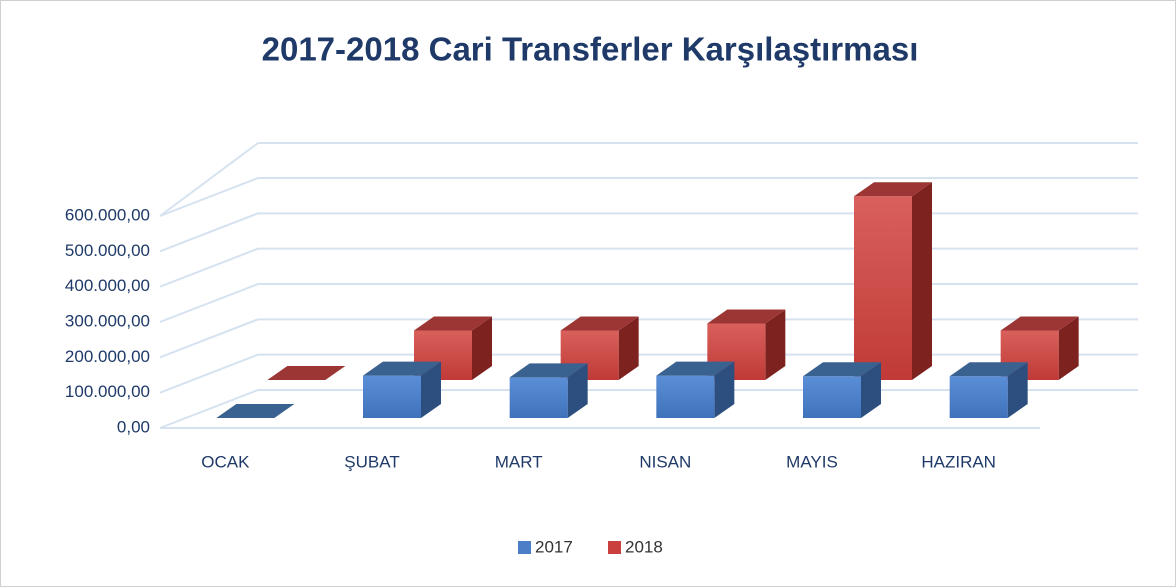 This screenshot has height=587, width=1176. What do you see at coordinates (133, 426) in the screenshot?
I see `y-tick-label: 0,00` at bounding box center [133, 426].